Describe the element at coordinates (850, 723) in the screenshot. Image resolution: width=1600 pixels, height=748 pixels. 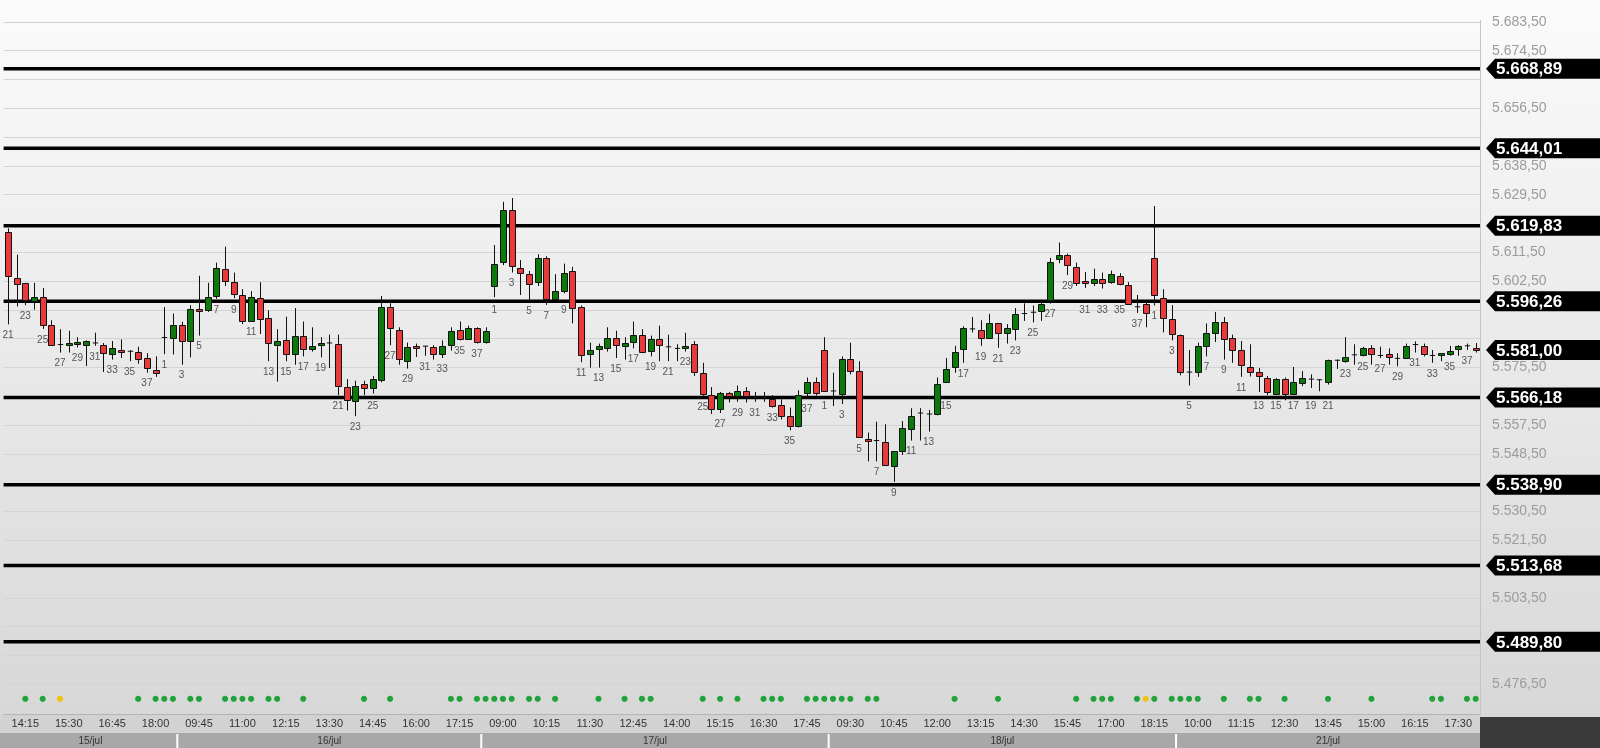
I see `x-tick-label: 09:30` at that location.